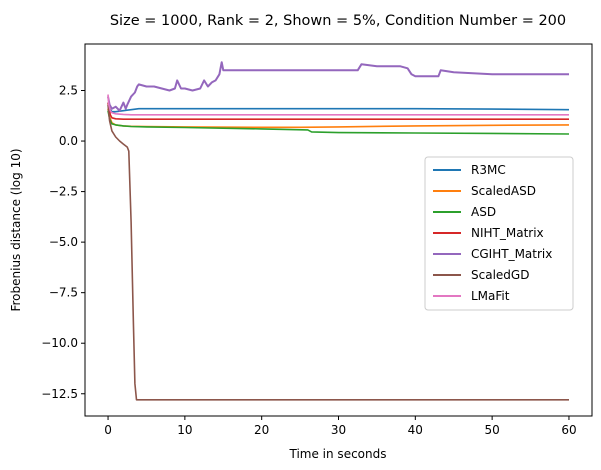 This screenshot has height=470, width=601. What do you see at coordinates (108, 430) in the screenshot?
I see `x-tick-label: 0` at bounding box center [108, 430].